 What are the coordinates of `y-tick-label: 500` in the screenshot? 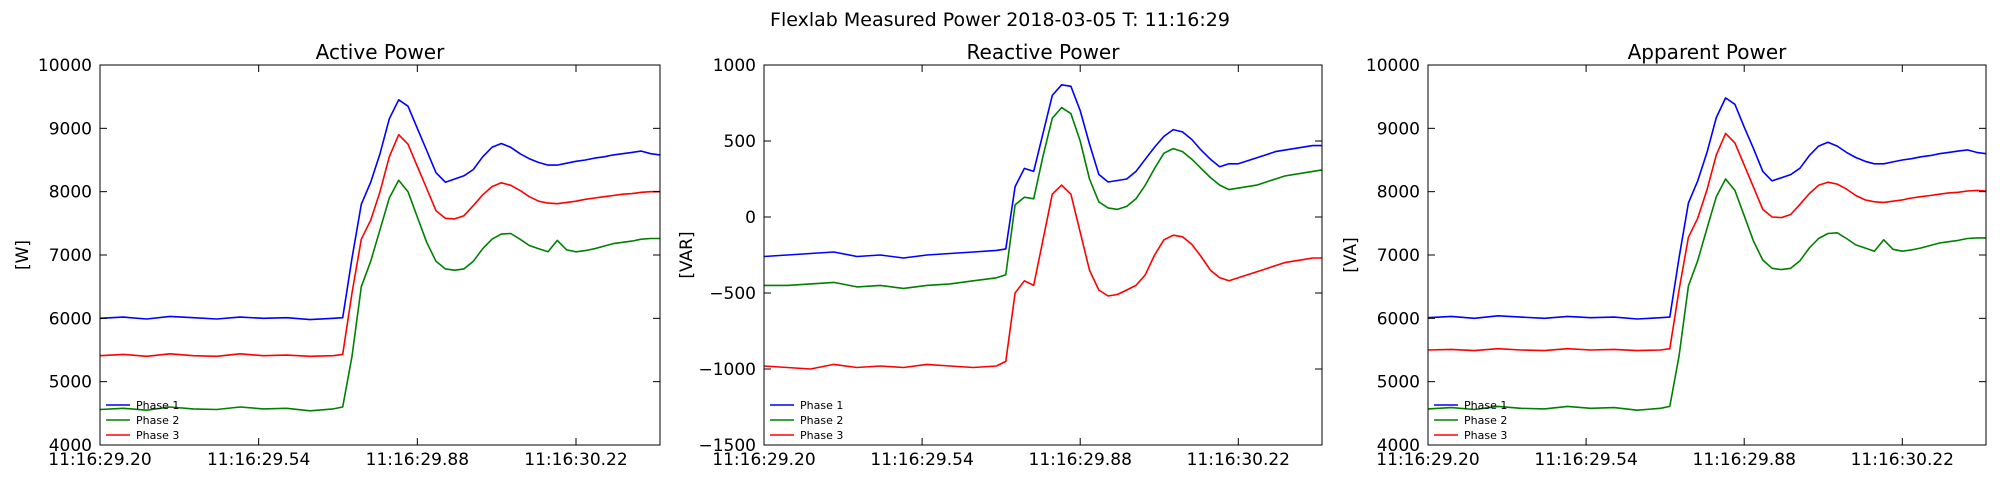 It's located at (740, 142).